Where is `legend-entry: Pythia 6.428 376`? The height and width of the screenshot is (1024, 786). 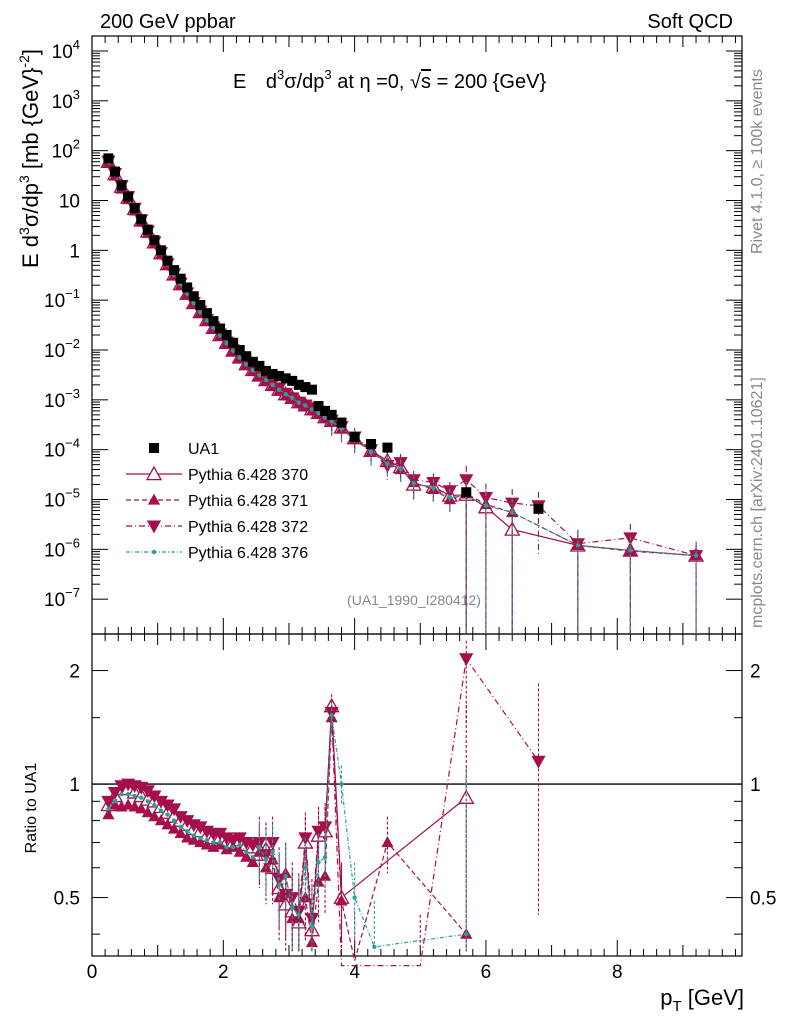 legend-entry: Pythia 6.428 376 is located at coordinates (217, 553).